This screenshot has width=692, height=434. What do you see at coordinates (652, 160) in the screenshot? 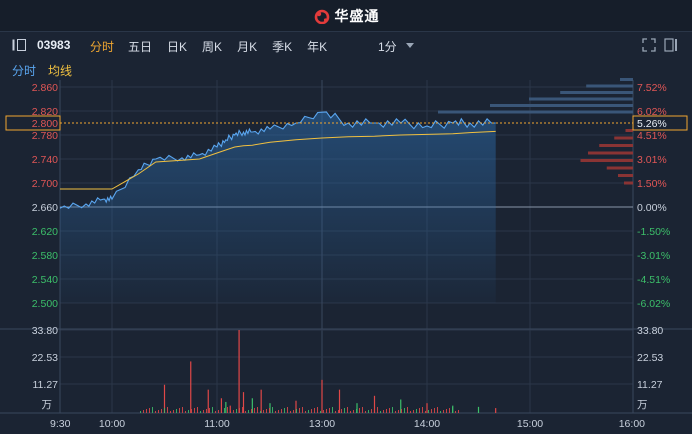
I see `pct-tick-label: 3.01%` at bounding box center [652, 160].